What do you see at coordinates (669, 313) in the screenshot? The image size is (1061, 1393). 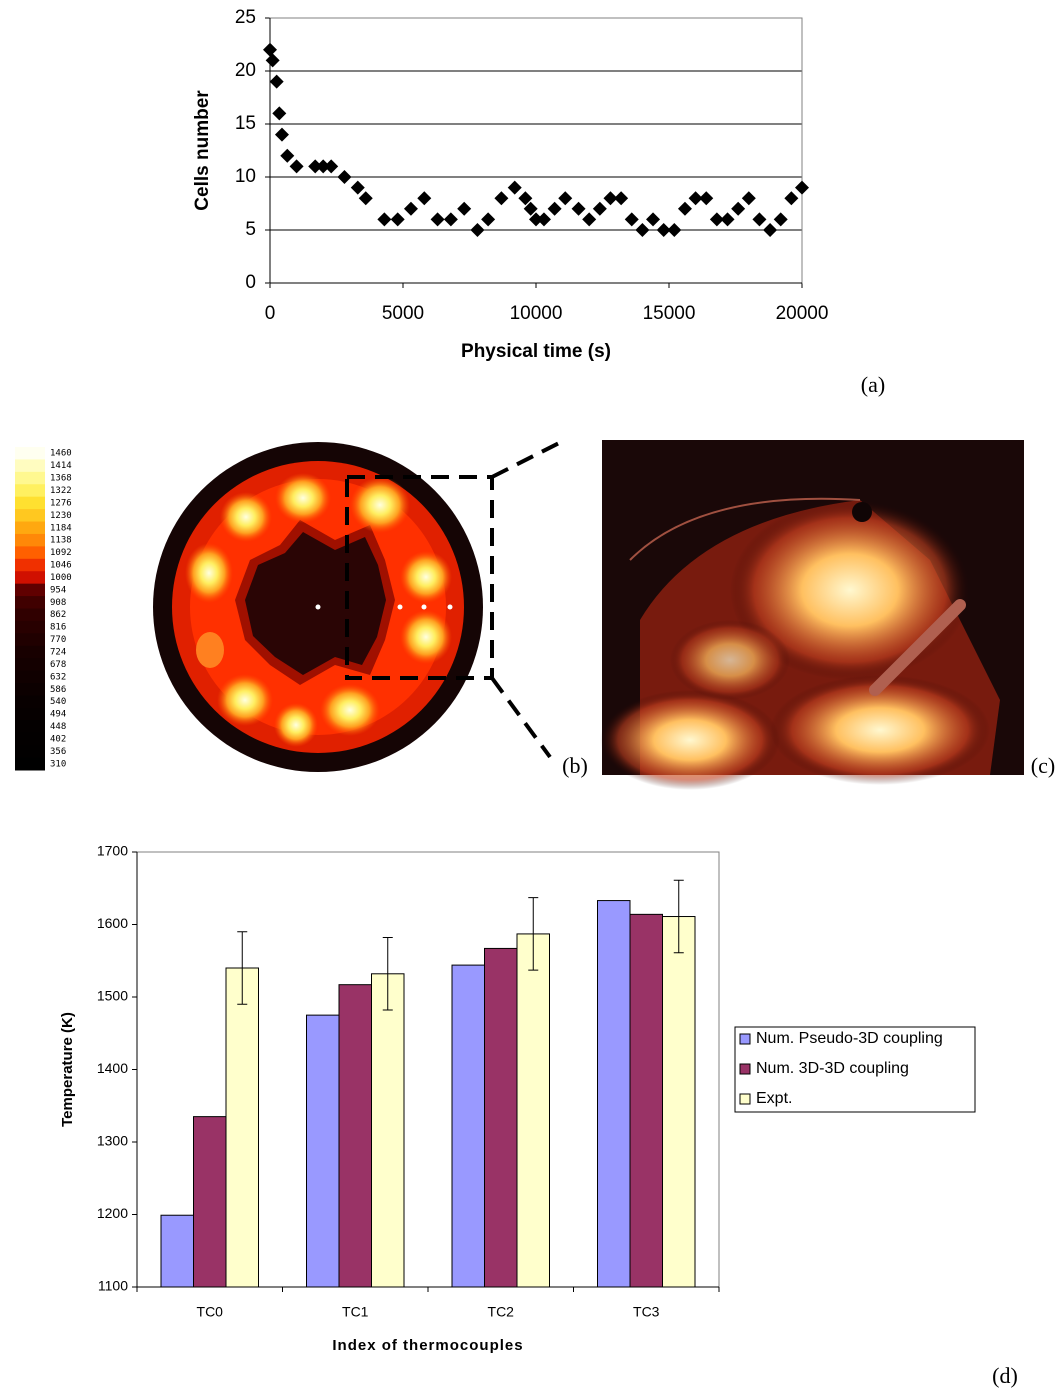 I see `x-tick-label: 15000` at bounding box center [669, 313].